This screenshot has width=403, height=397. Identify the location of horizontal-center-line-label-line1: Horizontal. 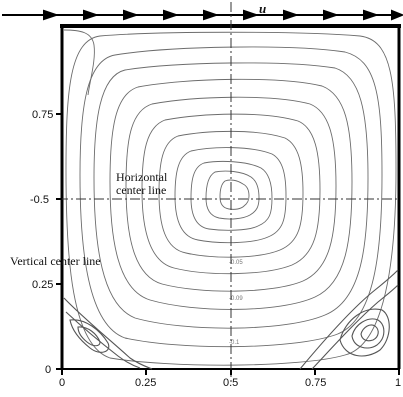
(142, 177).